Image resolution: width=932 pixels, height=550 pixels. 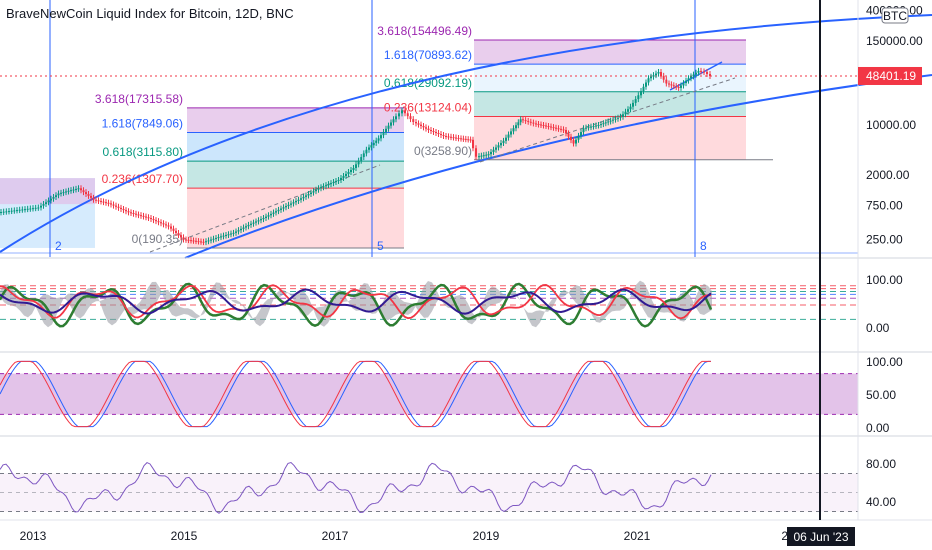 I want to click on osc-histogram, so click(x=356, y=304).